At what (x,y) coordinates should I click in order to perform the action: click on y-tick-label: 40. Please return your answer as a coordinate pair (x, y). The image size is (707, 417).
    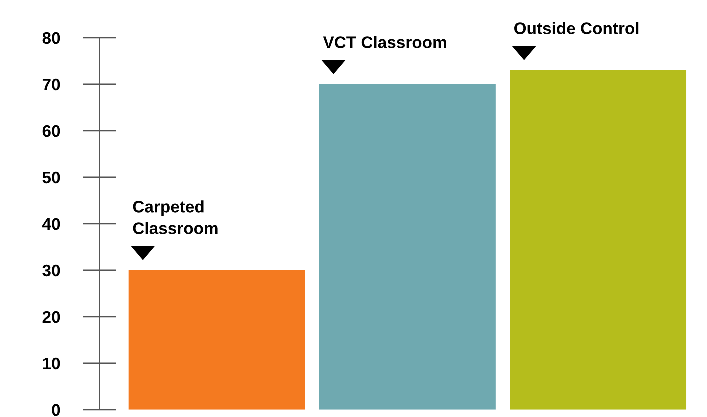
    Looking at the image, I should click on (51, 224).